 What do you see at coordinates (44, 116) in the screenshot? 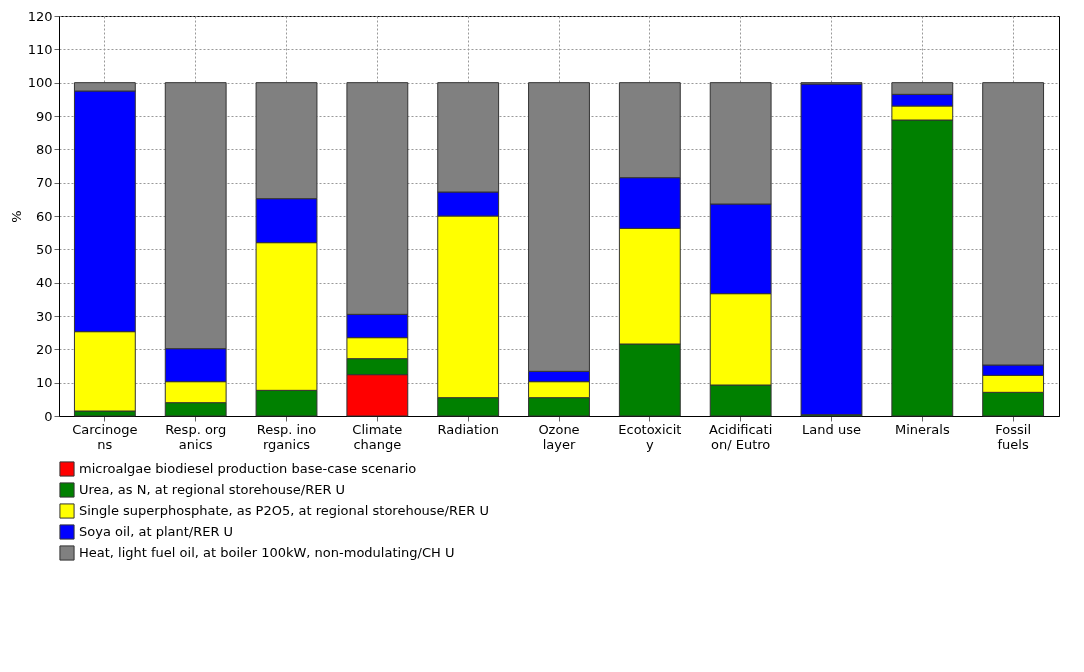
I see `y-tick-label: 90` at bounding box center [44, 116].